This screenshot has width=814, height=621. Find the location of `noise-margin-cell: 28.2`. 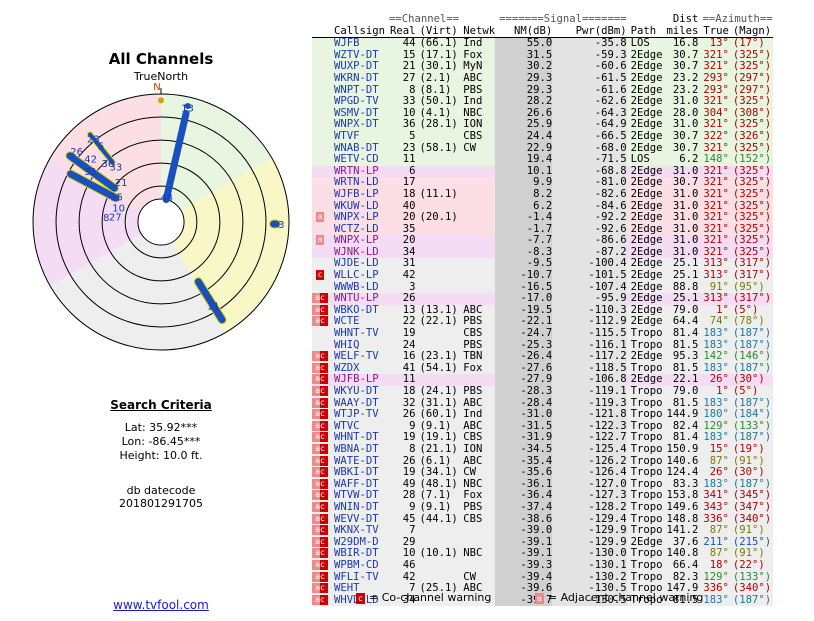

noise-margin-cell: 28.2 is located at coordinates (524, 102).